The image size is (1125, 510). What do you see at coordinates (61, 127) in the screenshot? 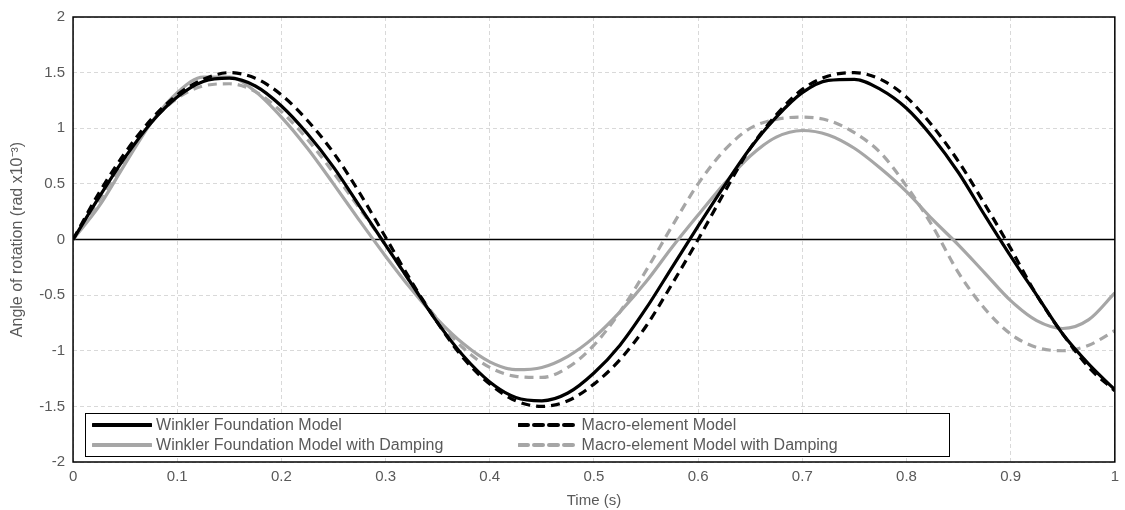
I see `y-tick-label: 1` at bounding box center [61, 127].